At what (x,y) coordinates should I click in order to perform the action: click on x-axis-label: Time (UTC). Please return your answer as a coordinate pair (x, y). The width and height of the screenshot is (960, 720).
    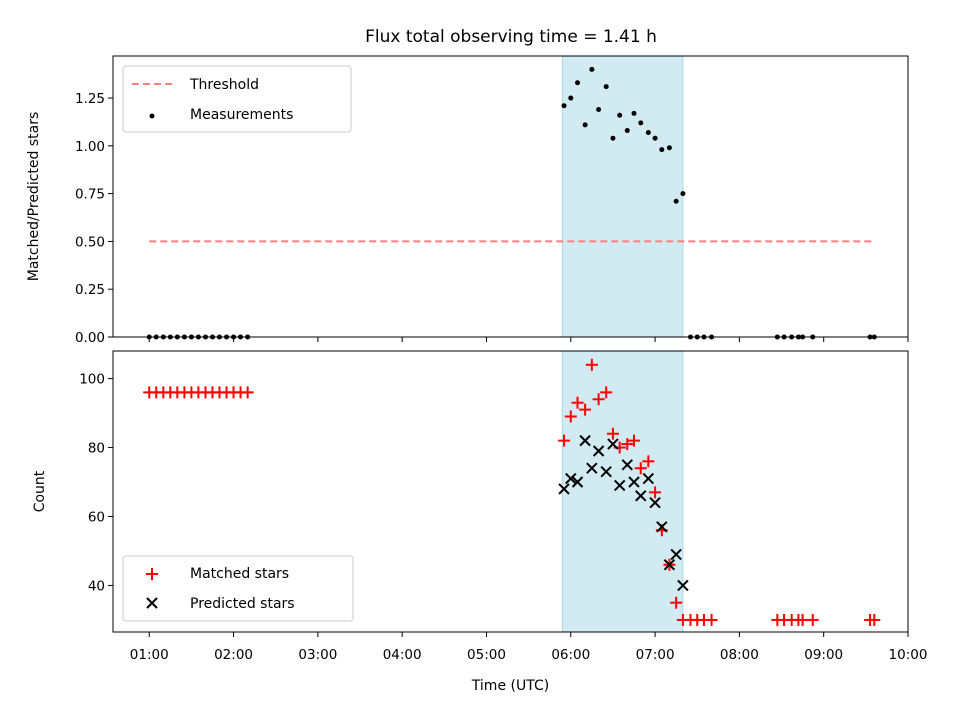
    Looking at the image, I should click on (510, 686).